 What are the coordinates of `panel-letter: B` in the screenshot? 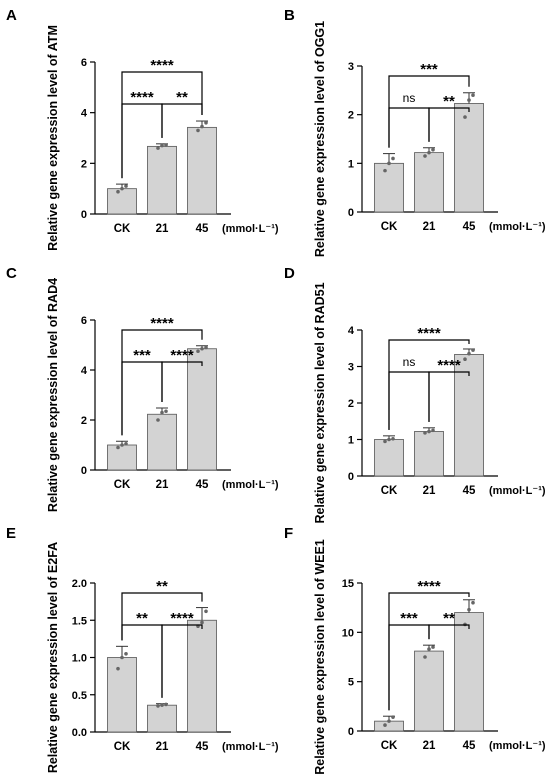 It's located at (289, 15).